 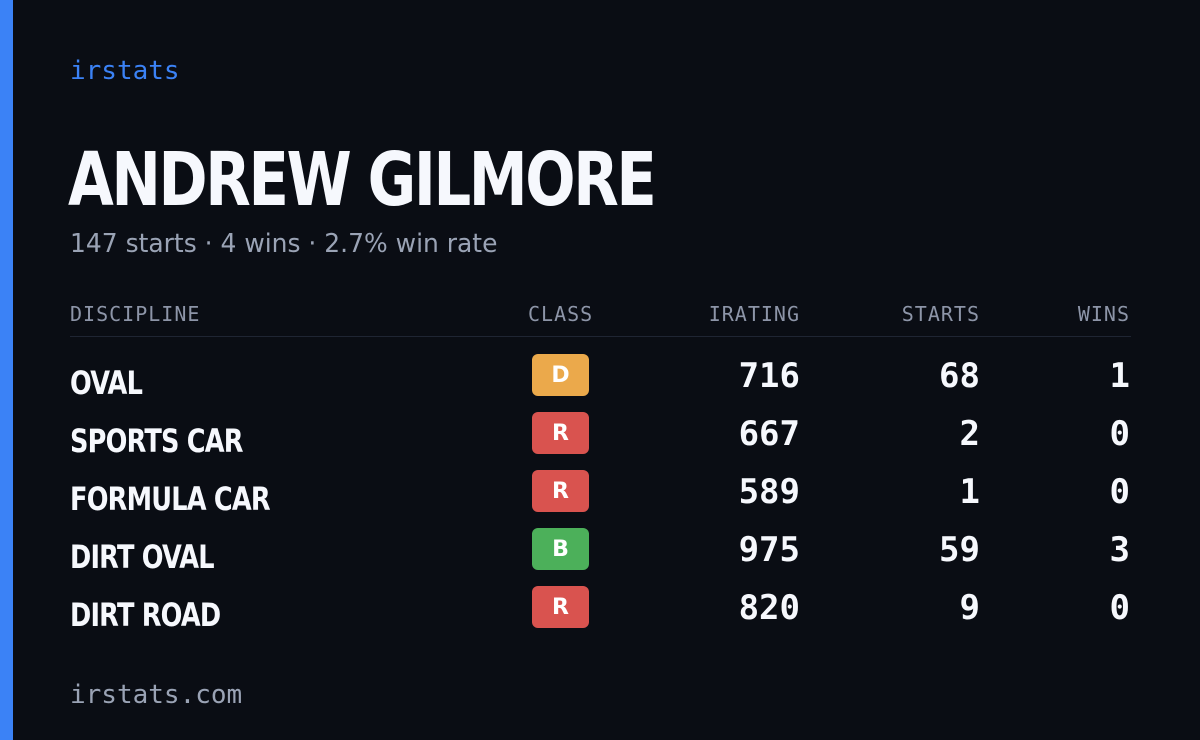 I want to click on irating-value: 716, so click(x=769, y=376).